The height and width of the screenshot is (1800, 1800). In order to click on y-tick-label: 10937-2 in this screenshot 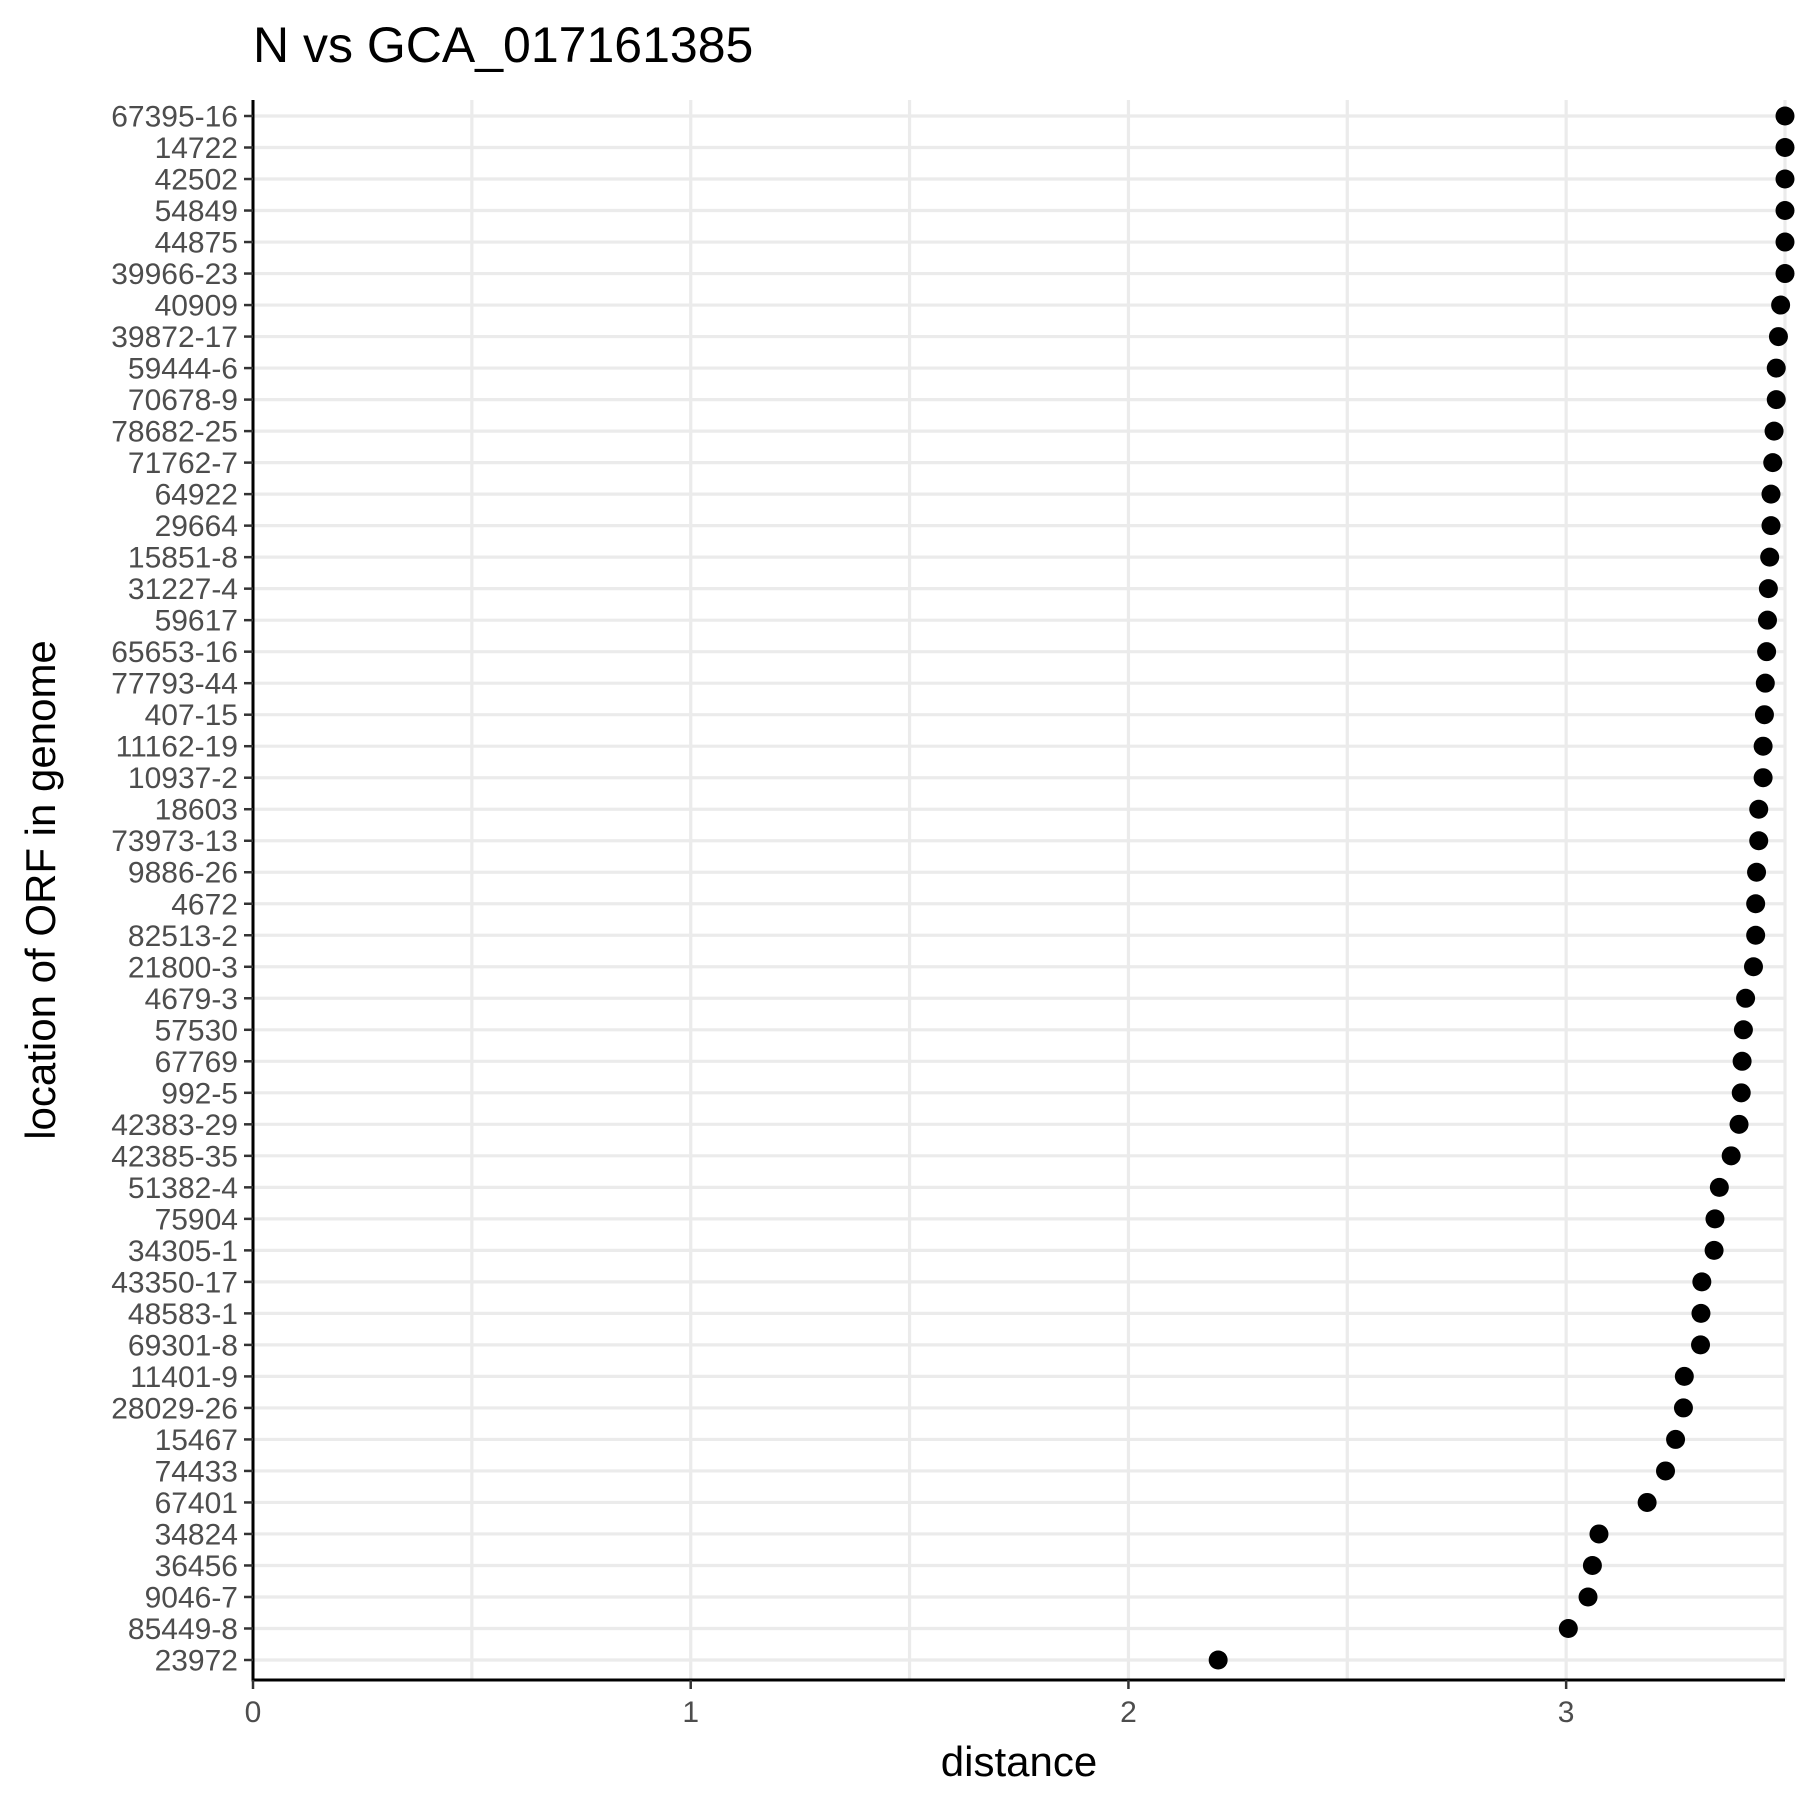, I will do `click(183, 778)`.